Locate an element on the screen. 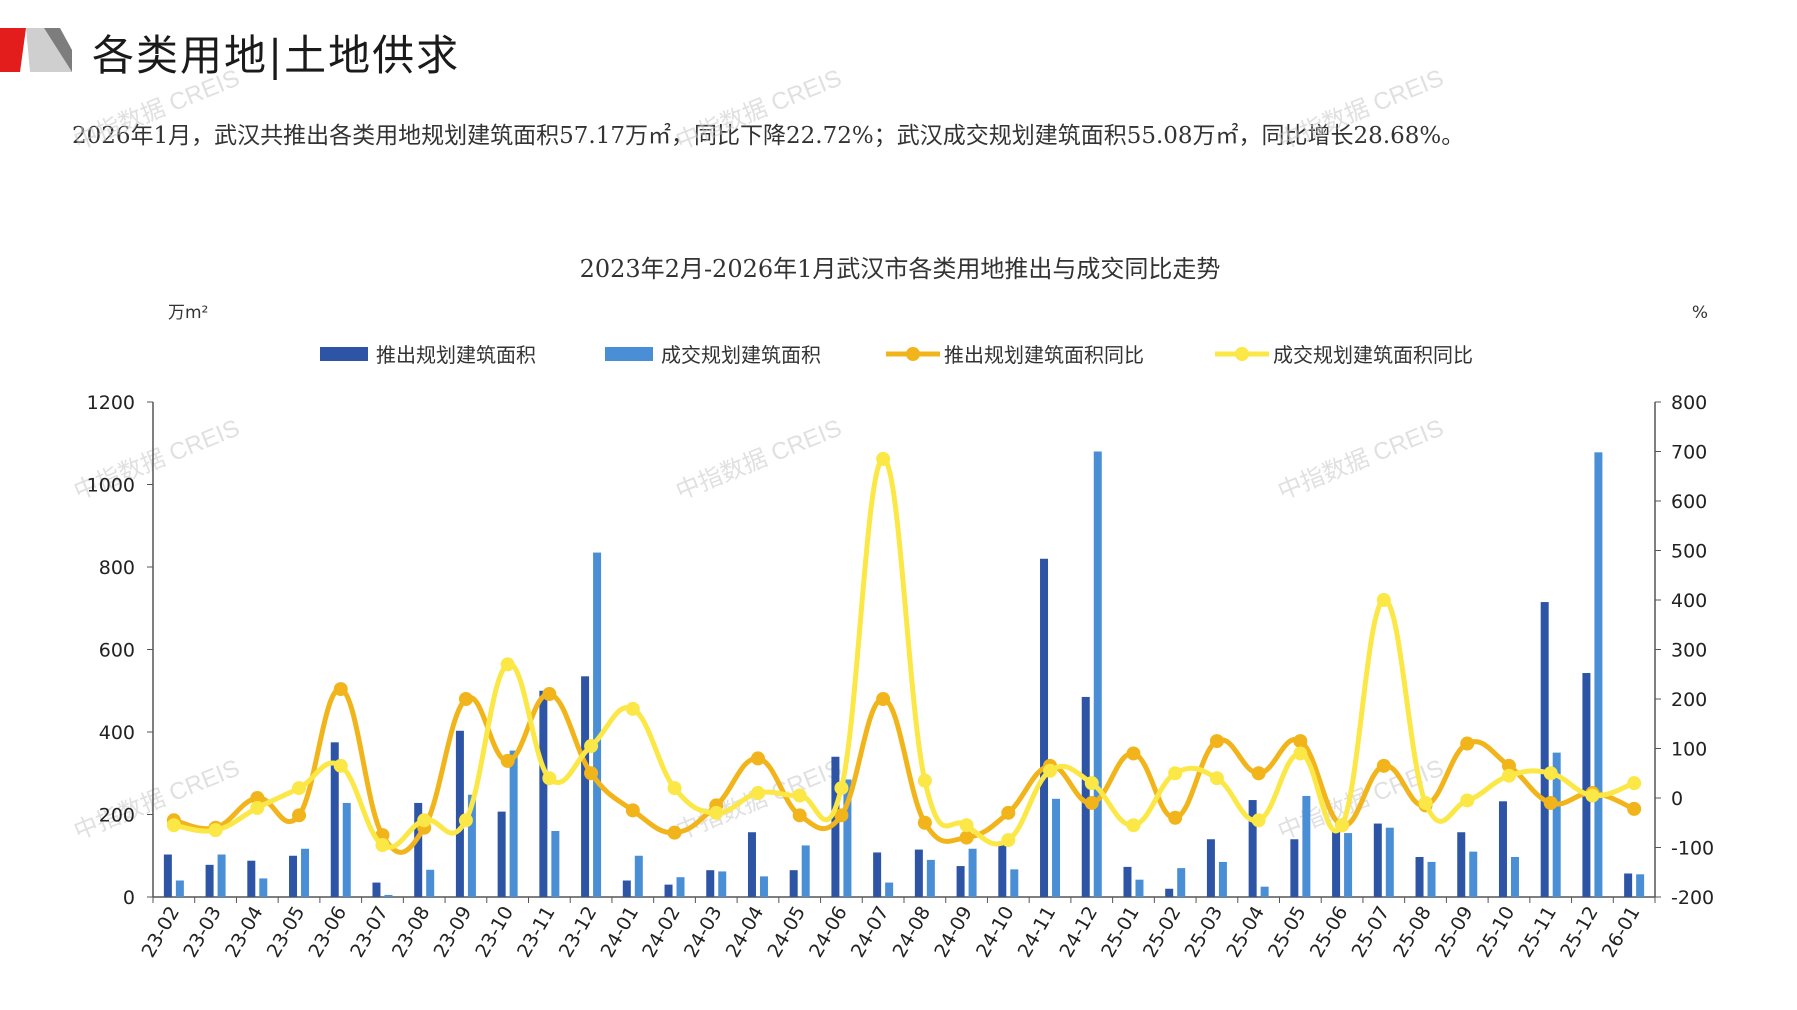 The height and width of the screenshot is (1010, 1797). y-right-tick-label: 600 is located at coordinates (1689, 502).